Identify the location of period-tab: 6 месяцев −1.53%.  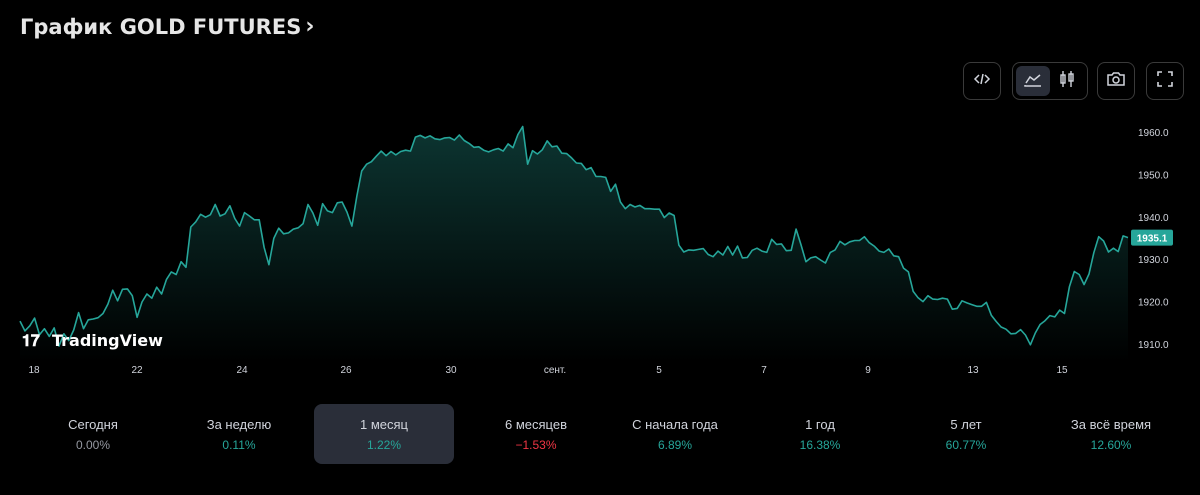
(536, 434).